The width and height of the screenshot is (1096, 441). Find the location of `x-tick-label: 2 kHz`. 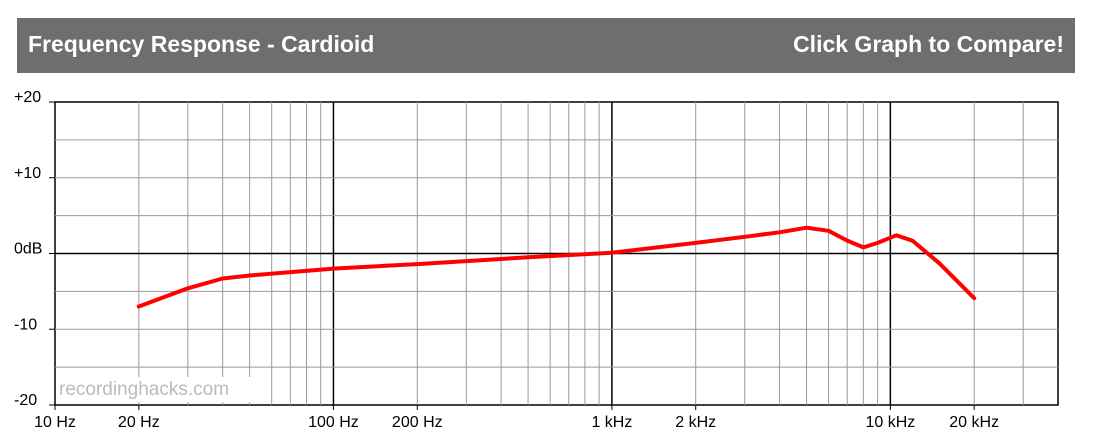

x-tick-label: 2 kHz is located at coordinates (695, 422).